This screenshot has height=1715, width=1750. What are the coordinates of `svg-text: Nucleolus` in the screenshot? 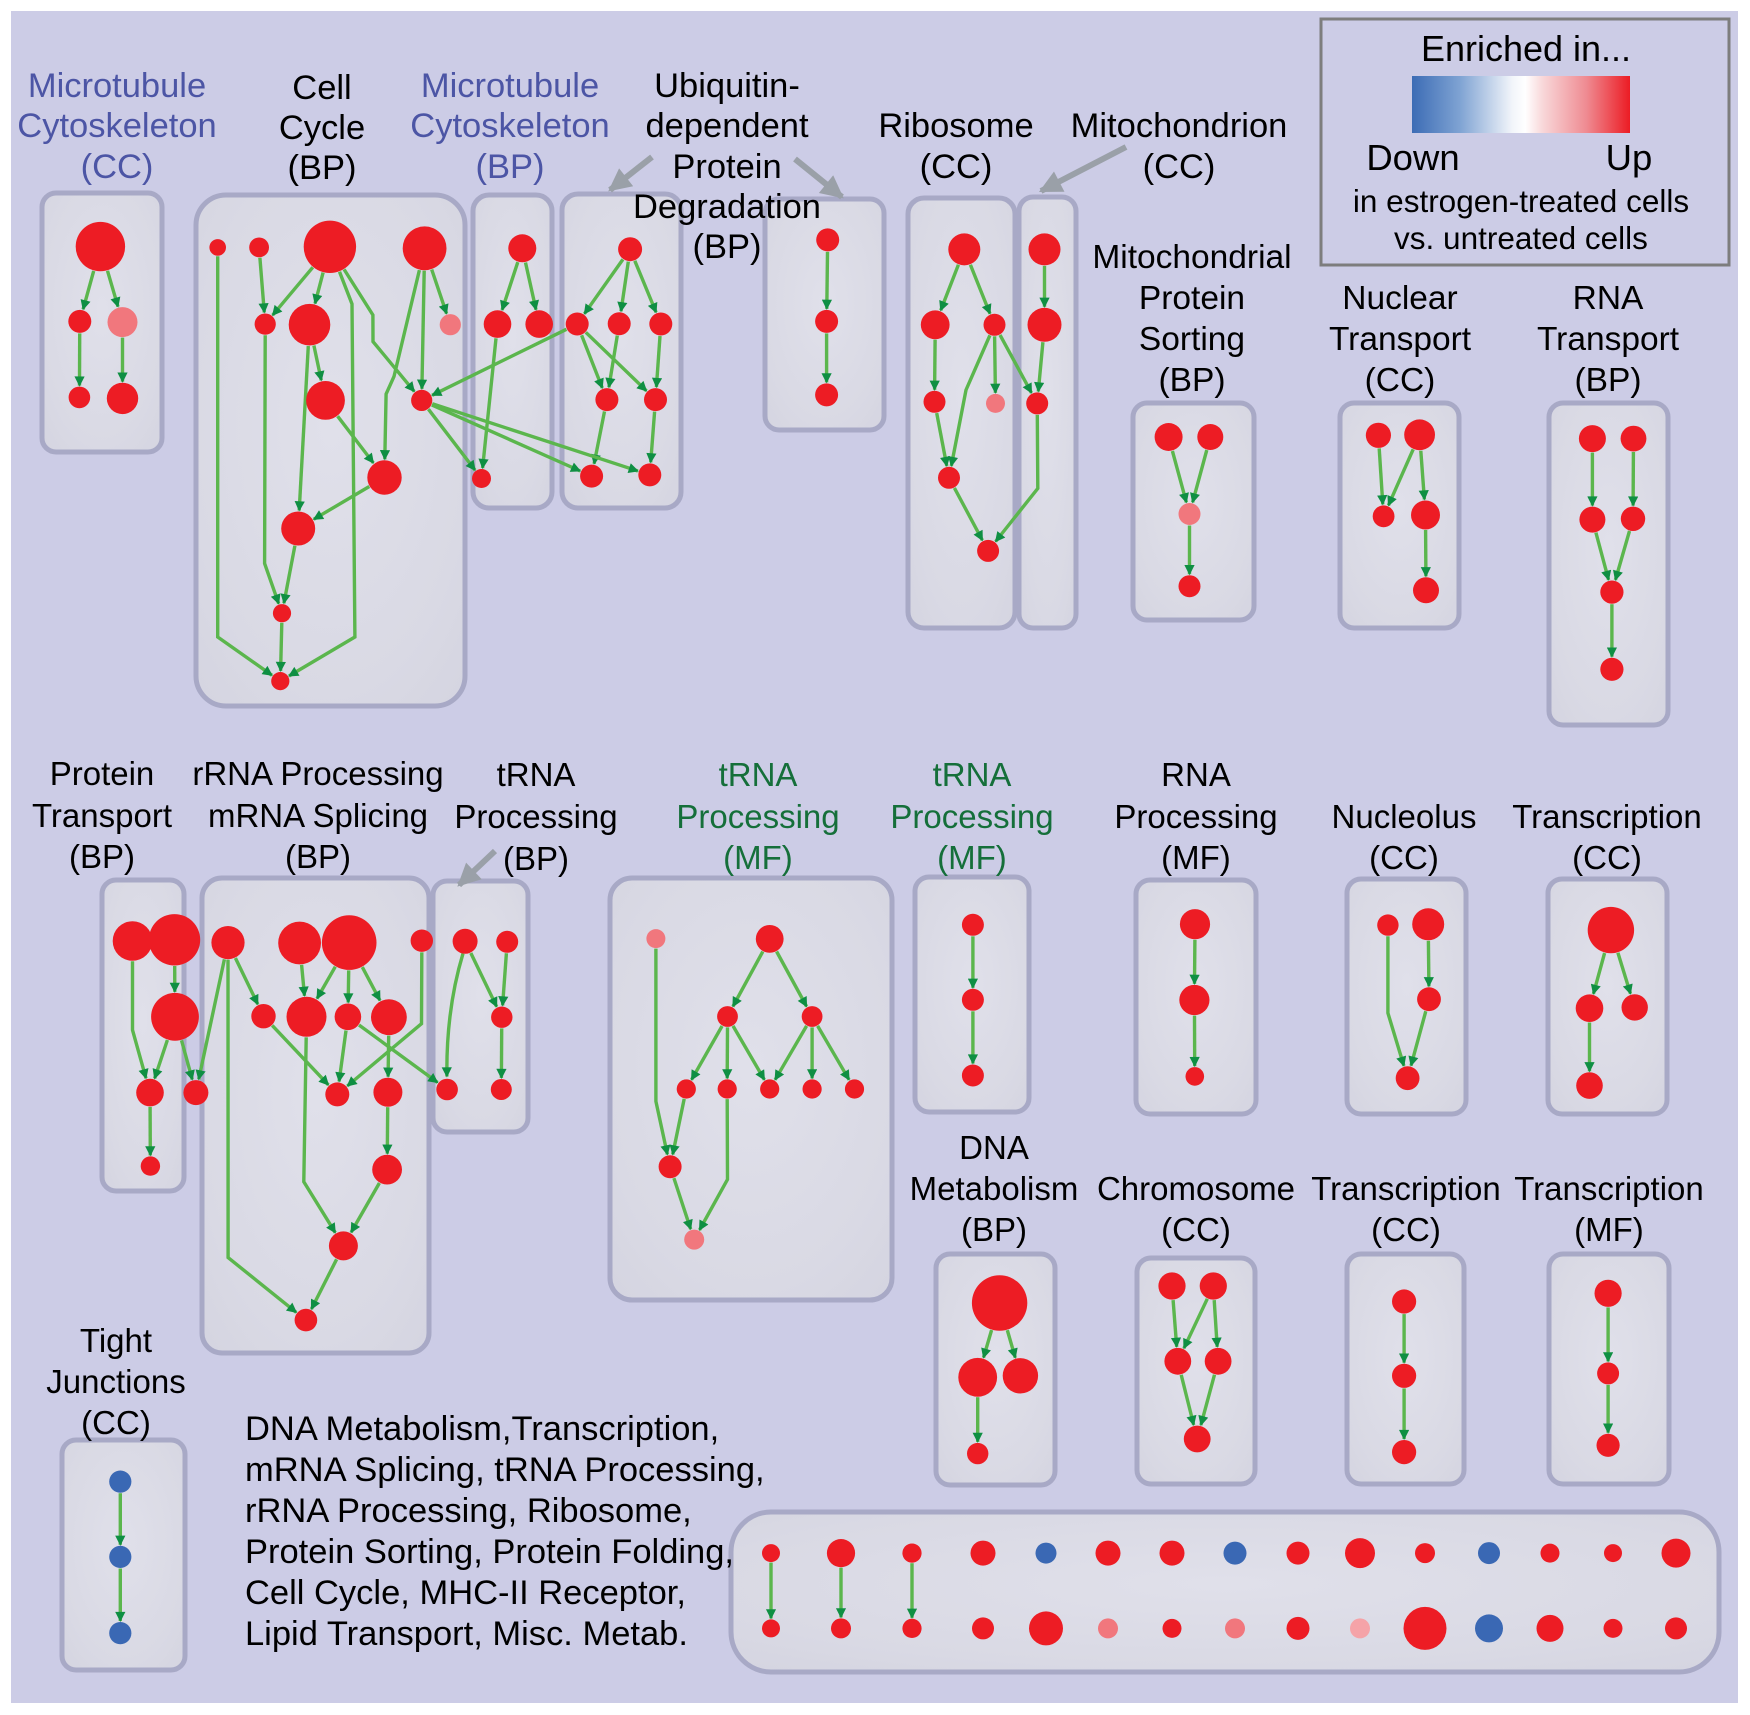 It's located at (1404, 816).